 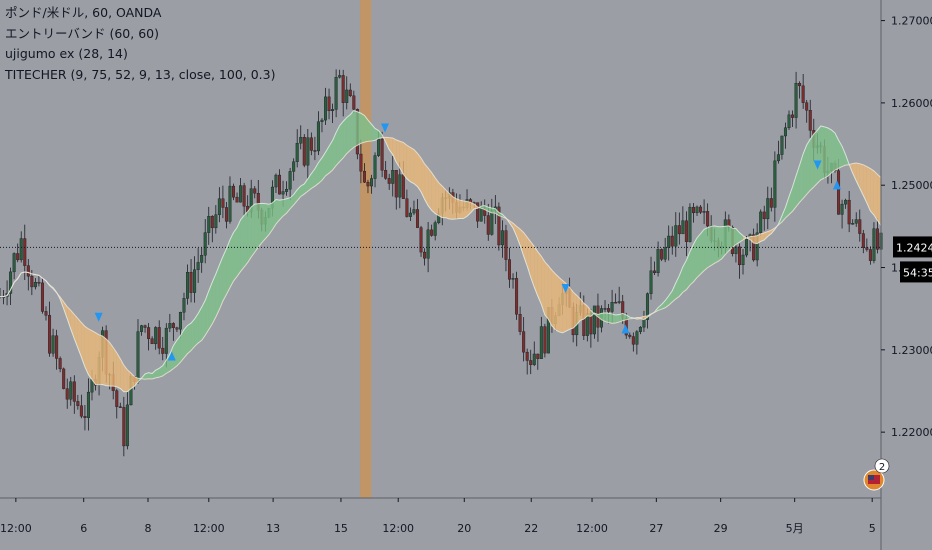 I want to click on countdown-badge, so click(x=916, y=272).